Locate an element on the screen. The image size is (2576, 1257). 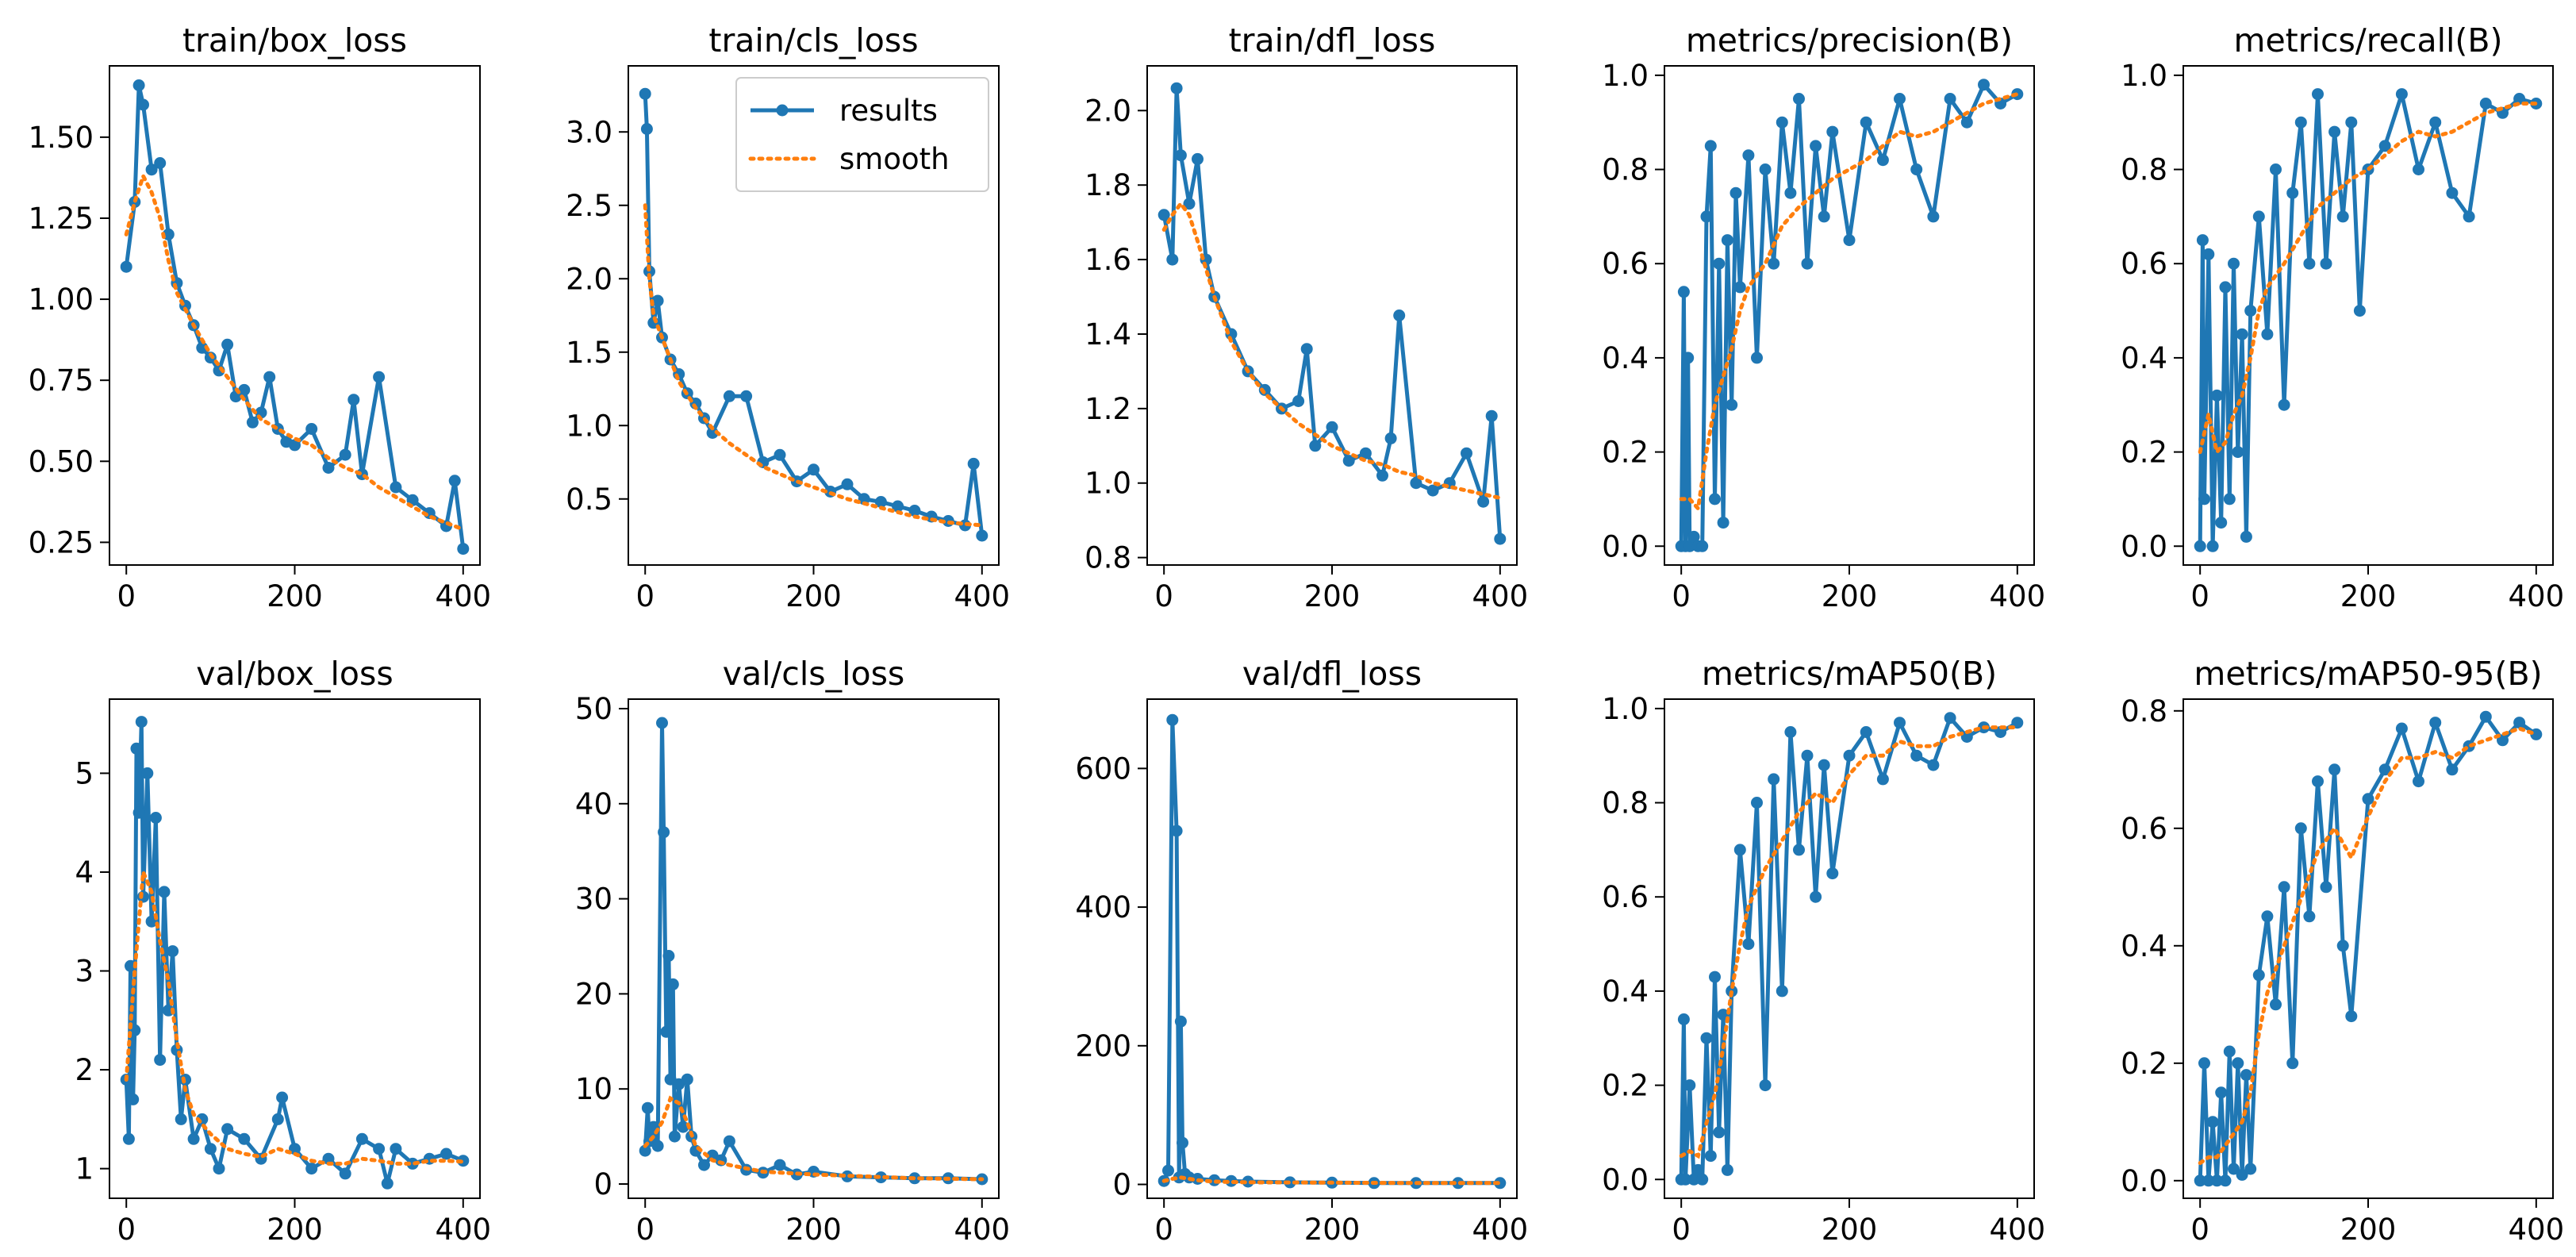
subplot-5: val/box_loss 0 200 400 1 2 3 4 5 is located at coordinates (283, 951).